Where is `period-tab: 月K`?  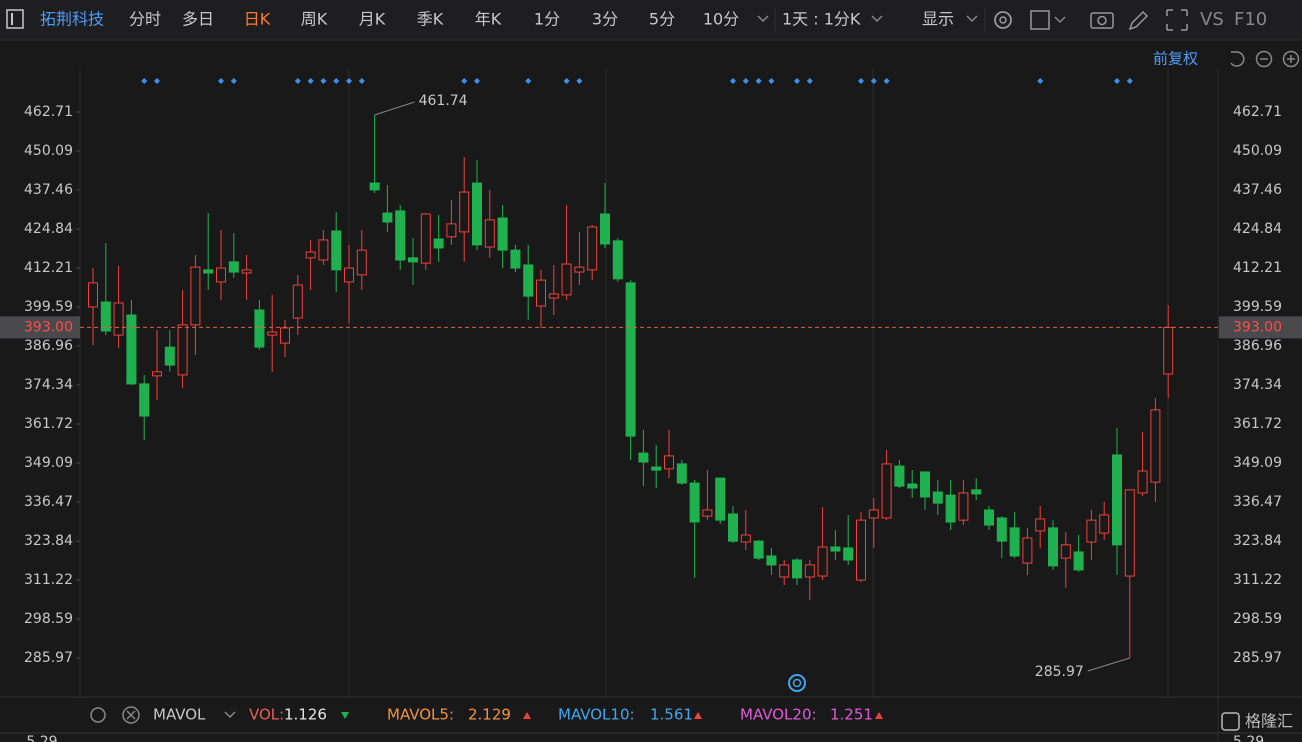 period-tab: 月K is located at coordinates (372, 19).